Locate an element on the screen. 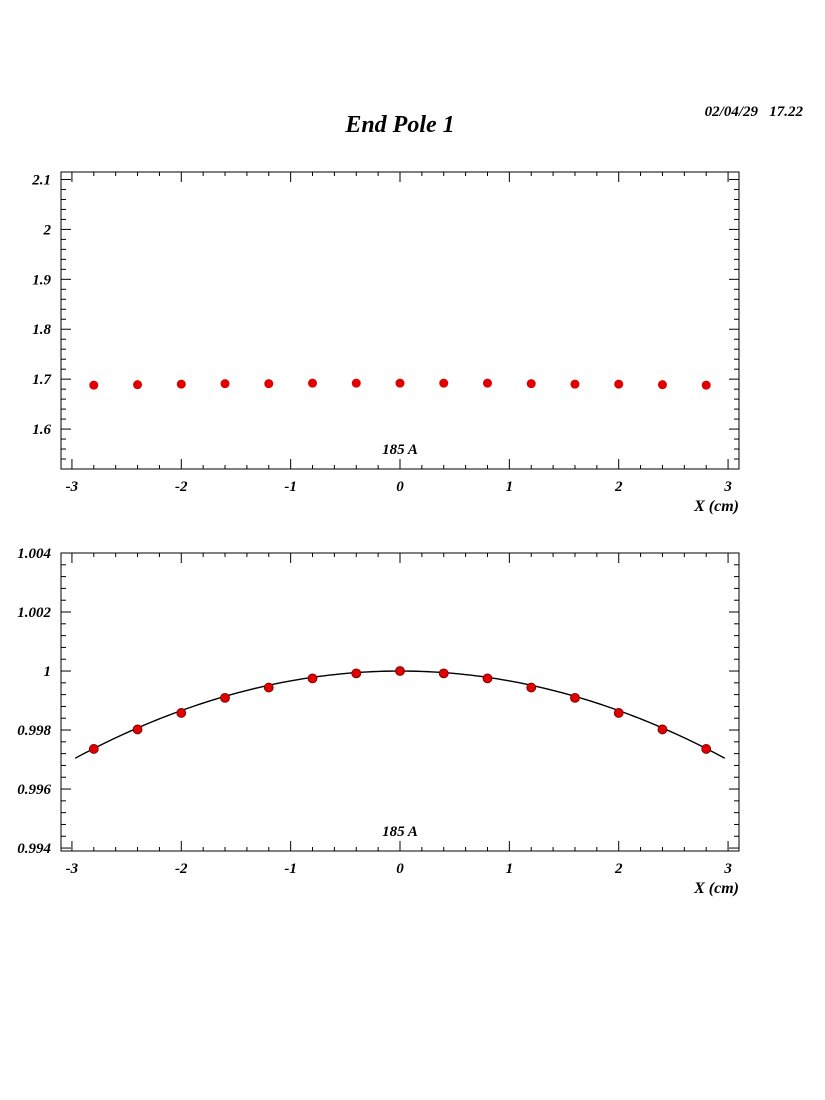 This screenshot has width=825, height=1100. timestamp: 02/04/29 17.22 is located at coordinates (753, 112).